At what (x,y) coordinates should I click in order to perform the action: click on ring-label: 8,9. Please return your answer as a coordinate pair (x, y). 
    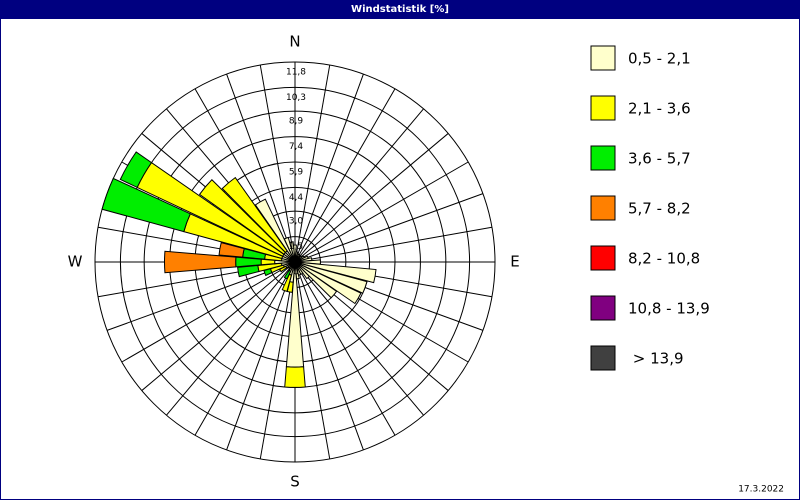
    Looking at the image, I should click on (296, 122).